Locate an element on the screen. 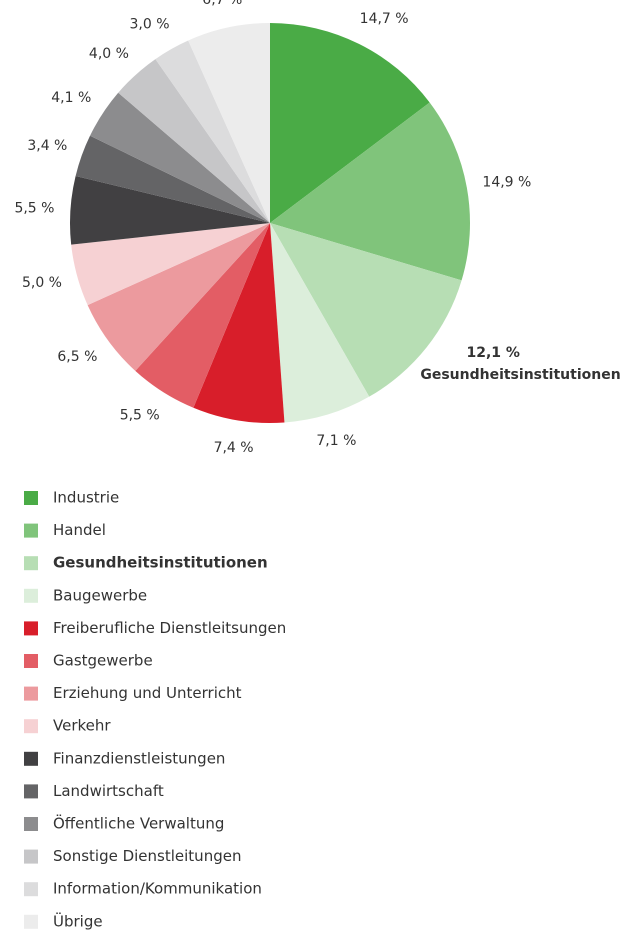 This screenshot has width=634, height=934. value-label: 3,0 % is located at coordinates (150, 25).